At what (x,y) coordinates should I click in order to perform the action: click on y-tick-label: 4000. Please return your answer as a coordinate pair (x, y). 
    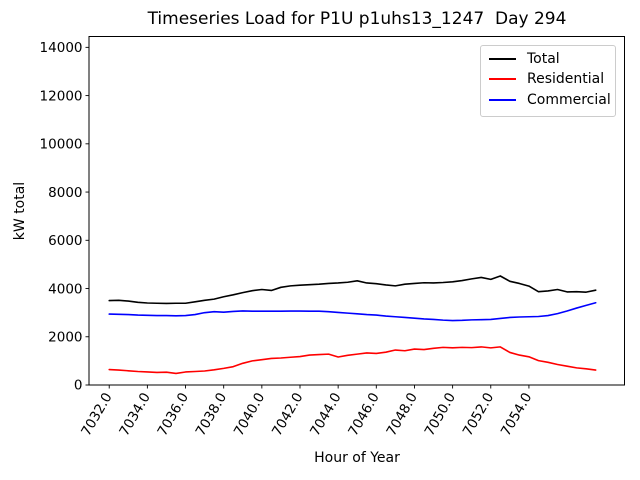
    Looking at the image, I should click on (65, 289).